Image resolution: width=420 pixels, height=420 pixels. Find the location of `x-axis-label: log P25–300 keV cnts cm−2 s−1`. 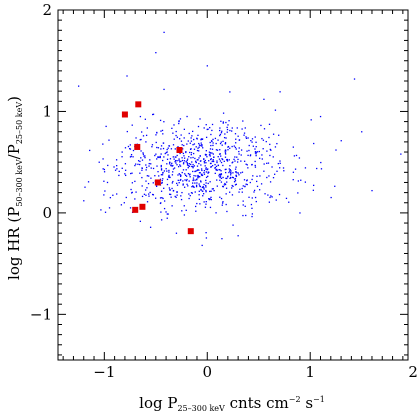

x-axis-label: log P25–300 keV cnts cm−2 s−1 is located at coordinates (232, 403).